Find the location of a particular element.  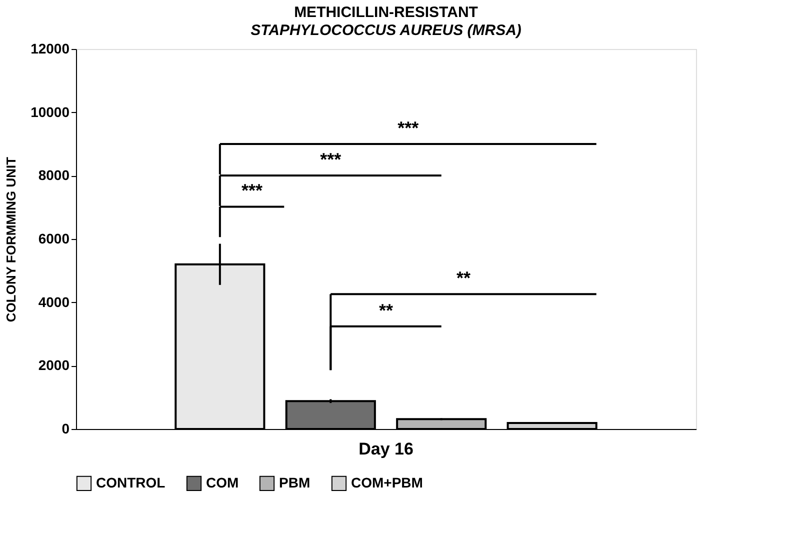

legend-label: CONTROL is located at coordinates (131, 482).